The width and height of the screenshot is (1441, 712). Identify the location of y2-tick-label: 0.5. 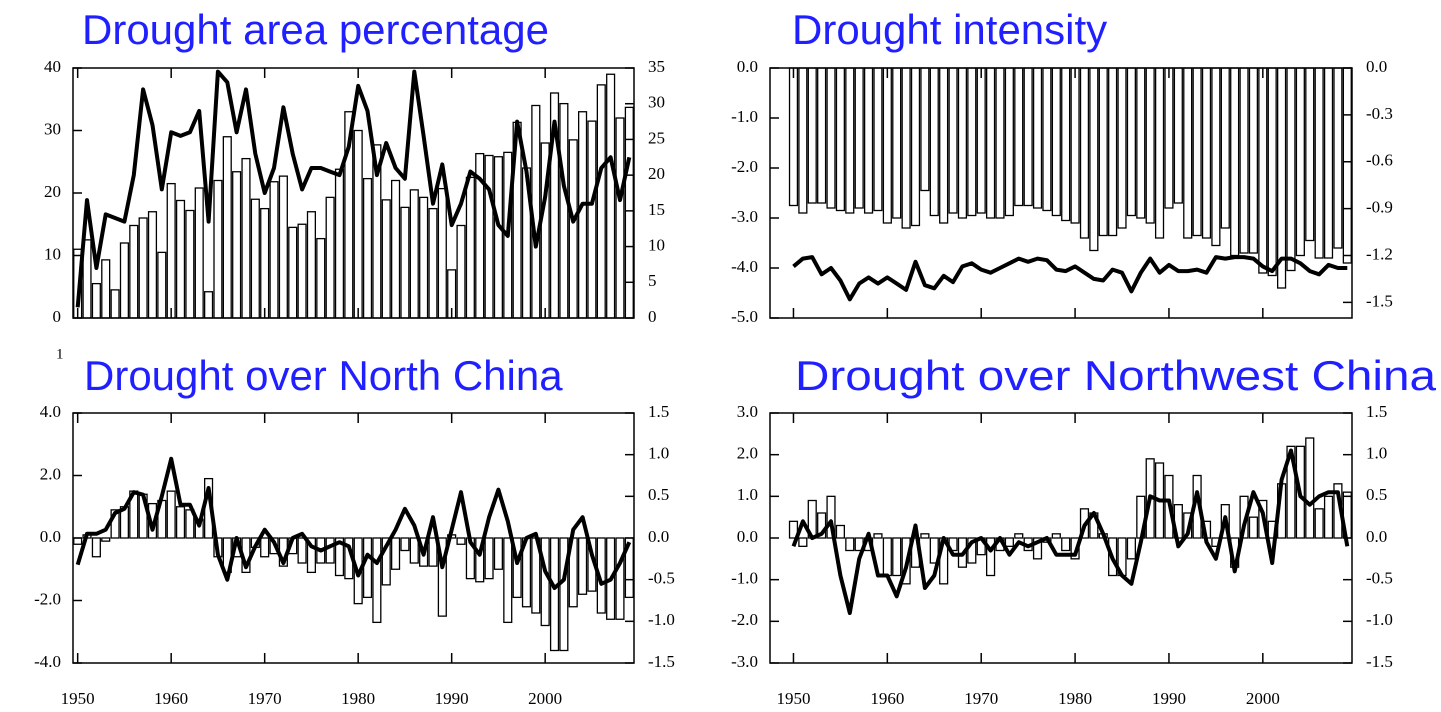
(658, 494).